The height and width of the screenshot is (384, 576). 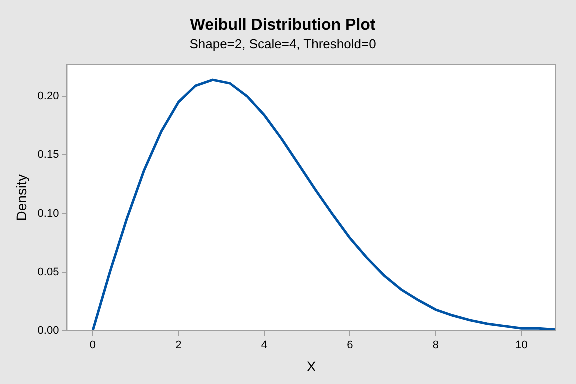 What do you see at coordinates (49, 214) in the screenshot?
I see `y-tick-label: 0.10` at bounding box center [49, 214].